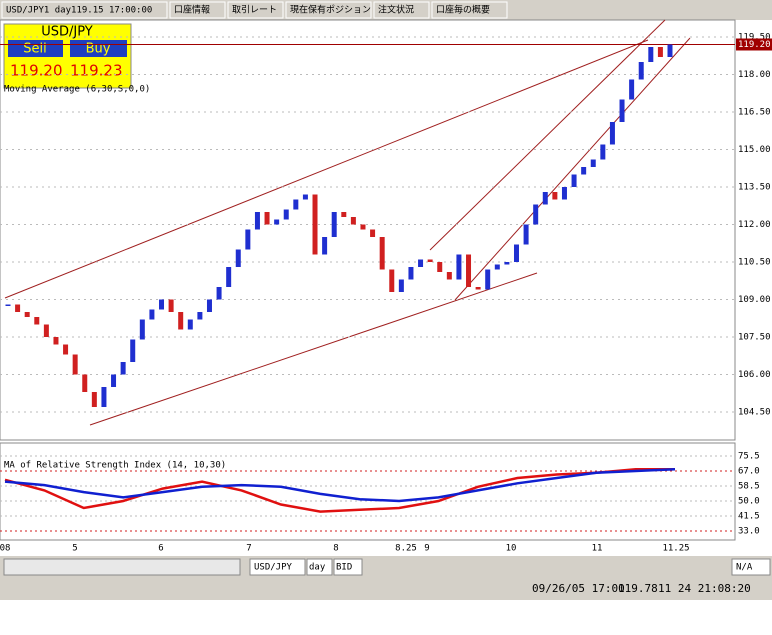 The image size is (772, 635). I want to click on trend-line, so click(547, 135).